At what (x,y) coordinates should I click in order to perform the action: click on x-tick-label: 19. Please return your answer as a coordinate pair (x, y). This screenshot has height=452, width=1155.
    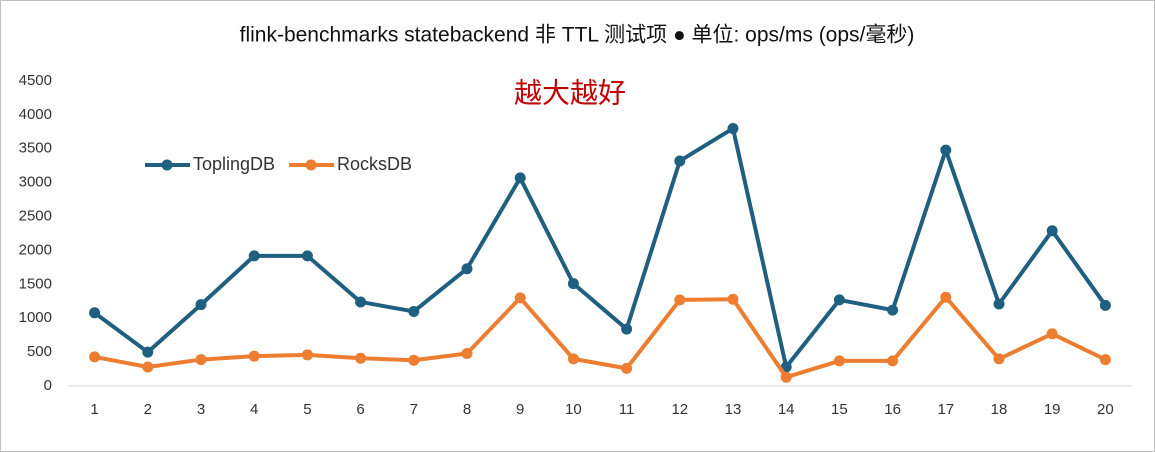
    Looking at the image, I should click on (1052, 409).